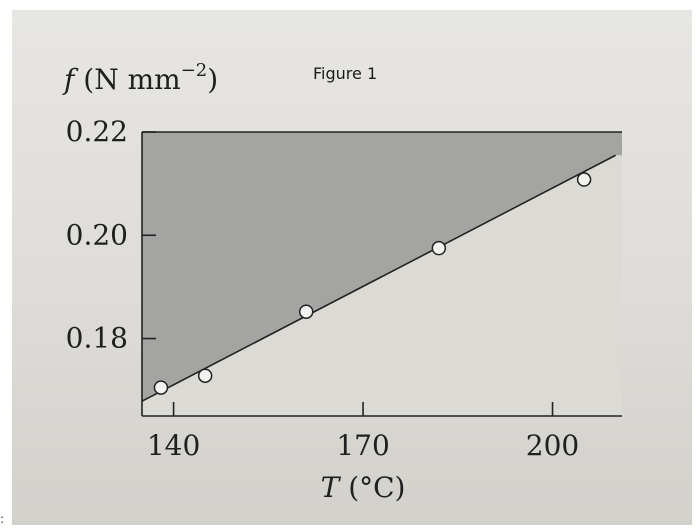 Image resolution: width=696 pixels, height=532 pixels. Describe the element at coordinates (335, 487) in the screenshot. I see `x-axis-symbol: T` at that location.